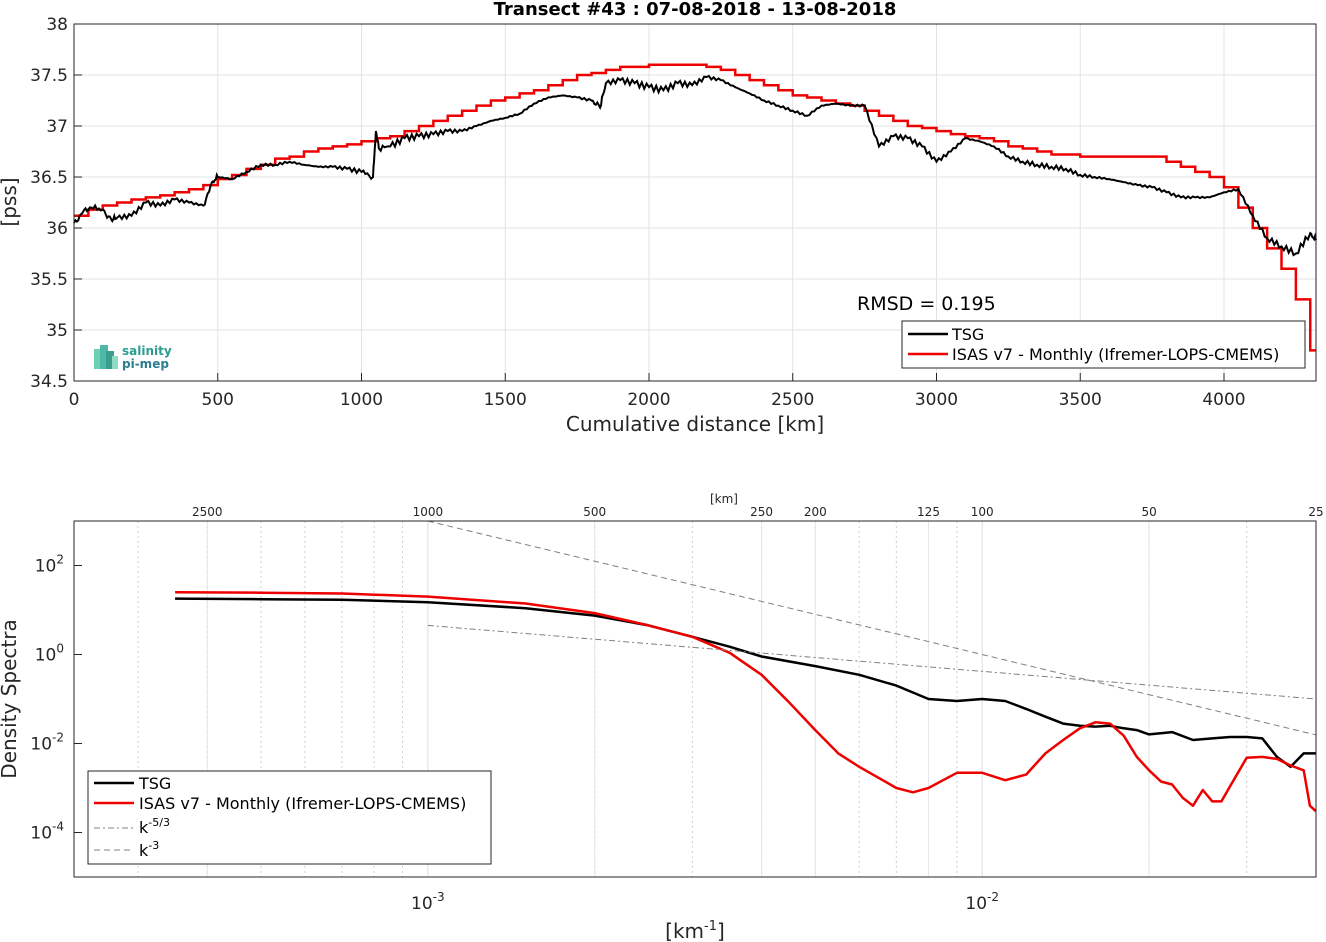 Image resolution: width=1326 pixels, height=942 pixels. What do you see at coordinates (49, 382) in the screenshot?
I see `y-tick-label: 34.5` at bounding box center [49, 382].